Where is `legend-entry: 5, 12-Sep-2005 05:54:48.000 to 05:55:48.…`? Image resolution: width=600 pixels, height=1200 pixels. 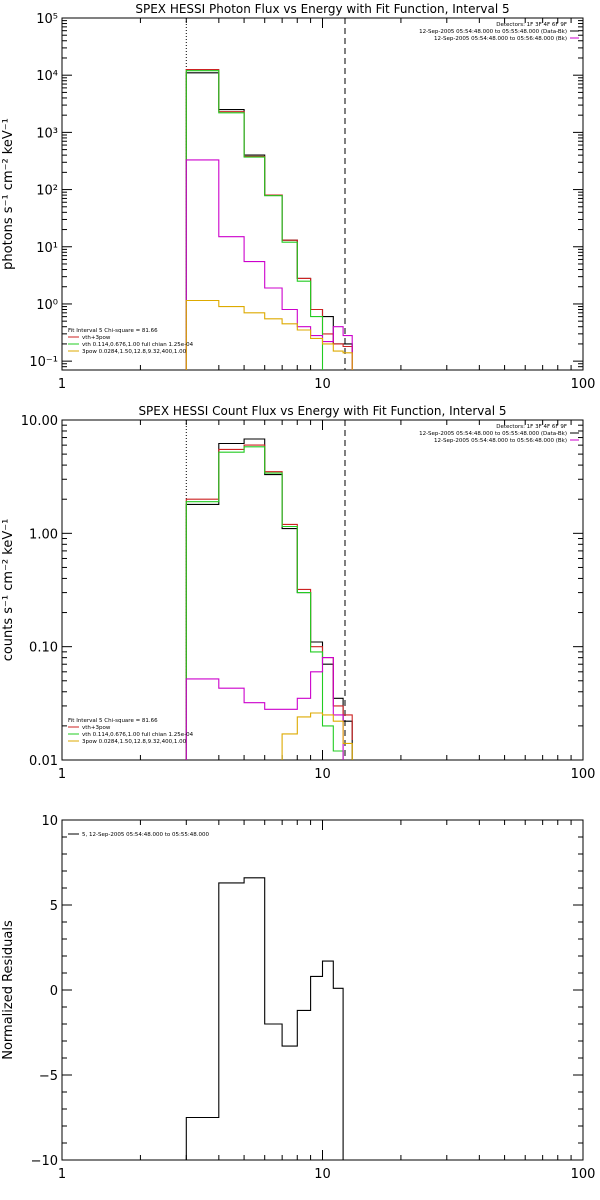
legend-entry: 5, 12-Sep-2005 05:54:48.000 to 05:55:48.… is located at coordinates (145, 835).